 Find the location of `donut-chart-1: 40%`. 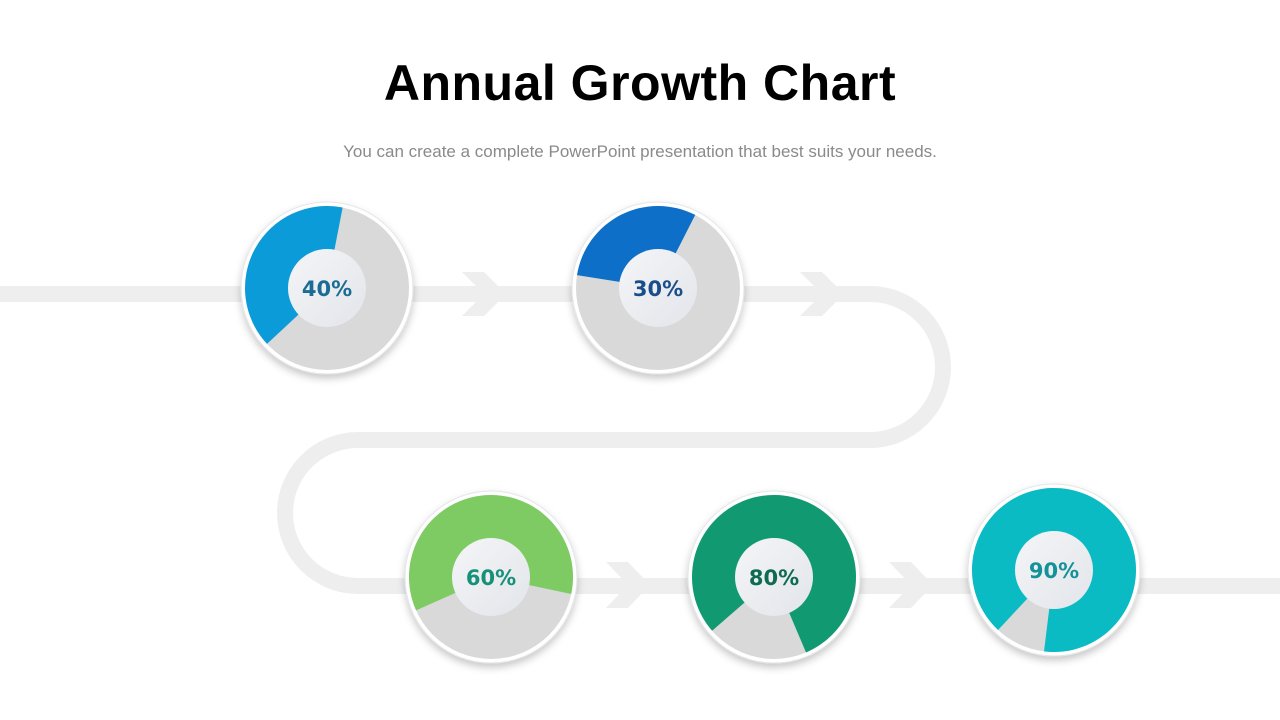

donut-chart-1: 40% is located at coordinates (327, 288).